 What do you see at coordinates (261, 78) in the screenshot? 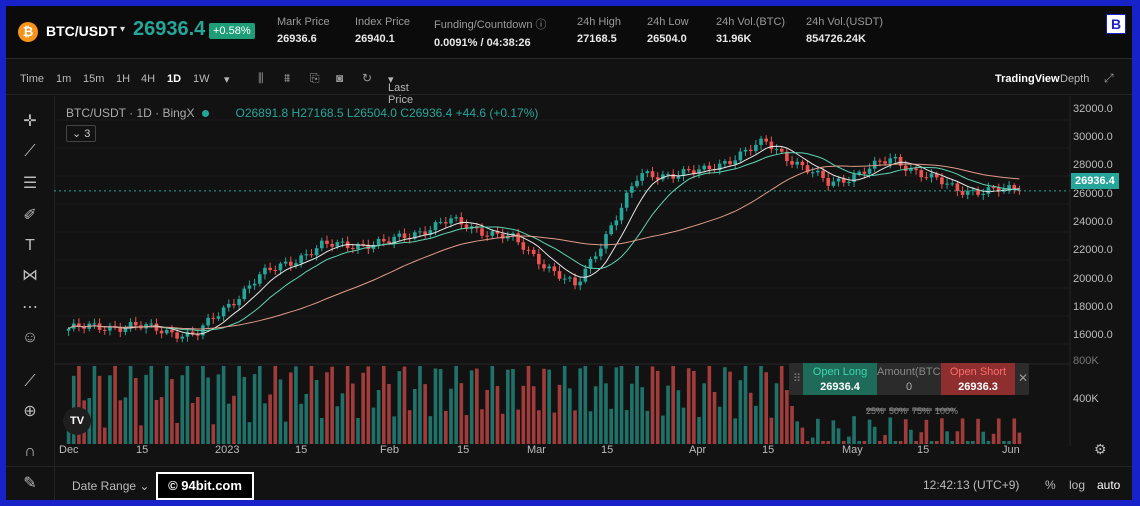
I see `indicators-icon: ⫼` at bounding box center [261, 78].